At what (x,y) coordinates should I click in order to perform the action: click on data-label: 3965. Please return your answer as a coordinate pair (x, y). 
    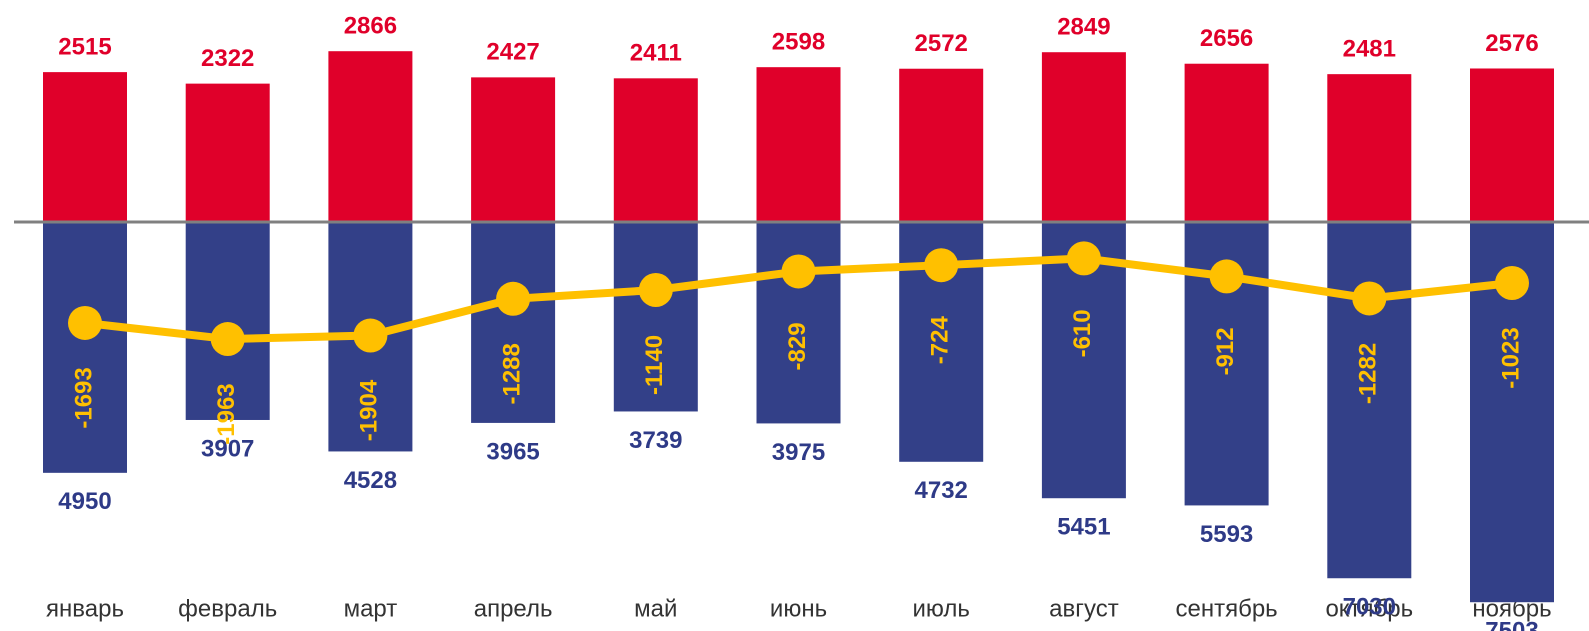
    Looking at the image, I should click on (512, 451).